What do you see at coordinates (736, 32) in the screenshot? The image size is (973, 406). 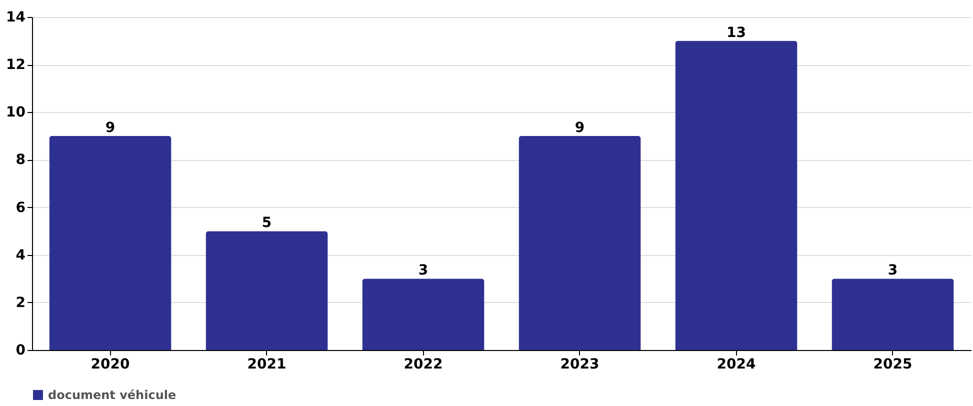 I see `data-label: 13` at bounding box center [736, 32].